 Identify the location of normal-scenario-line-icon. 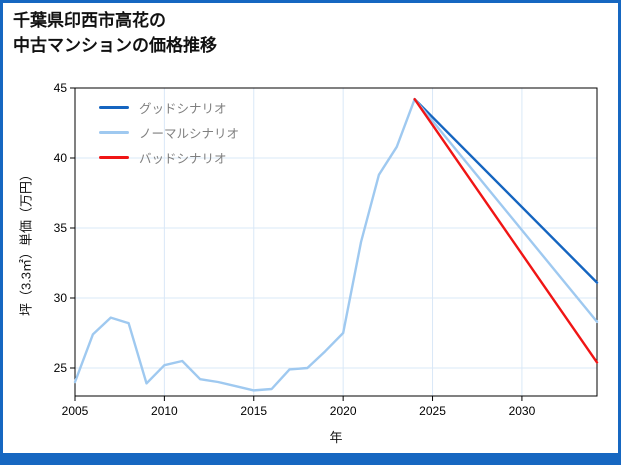
(114, 132).